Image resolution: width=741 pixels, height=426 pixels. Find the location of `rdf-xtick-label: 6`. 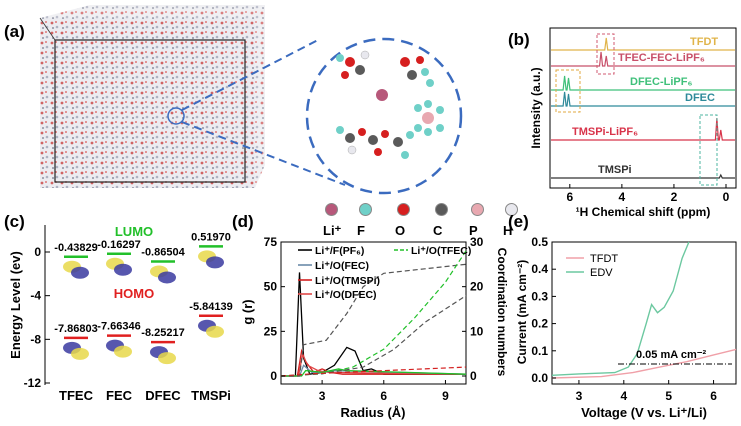

rdf-xtick-label: 6 is located at coordinates (383, 396).